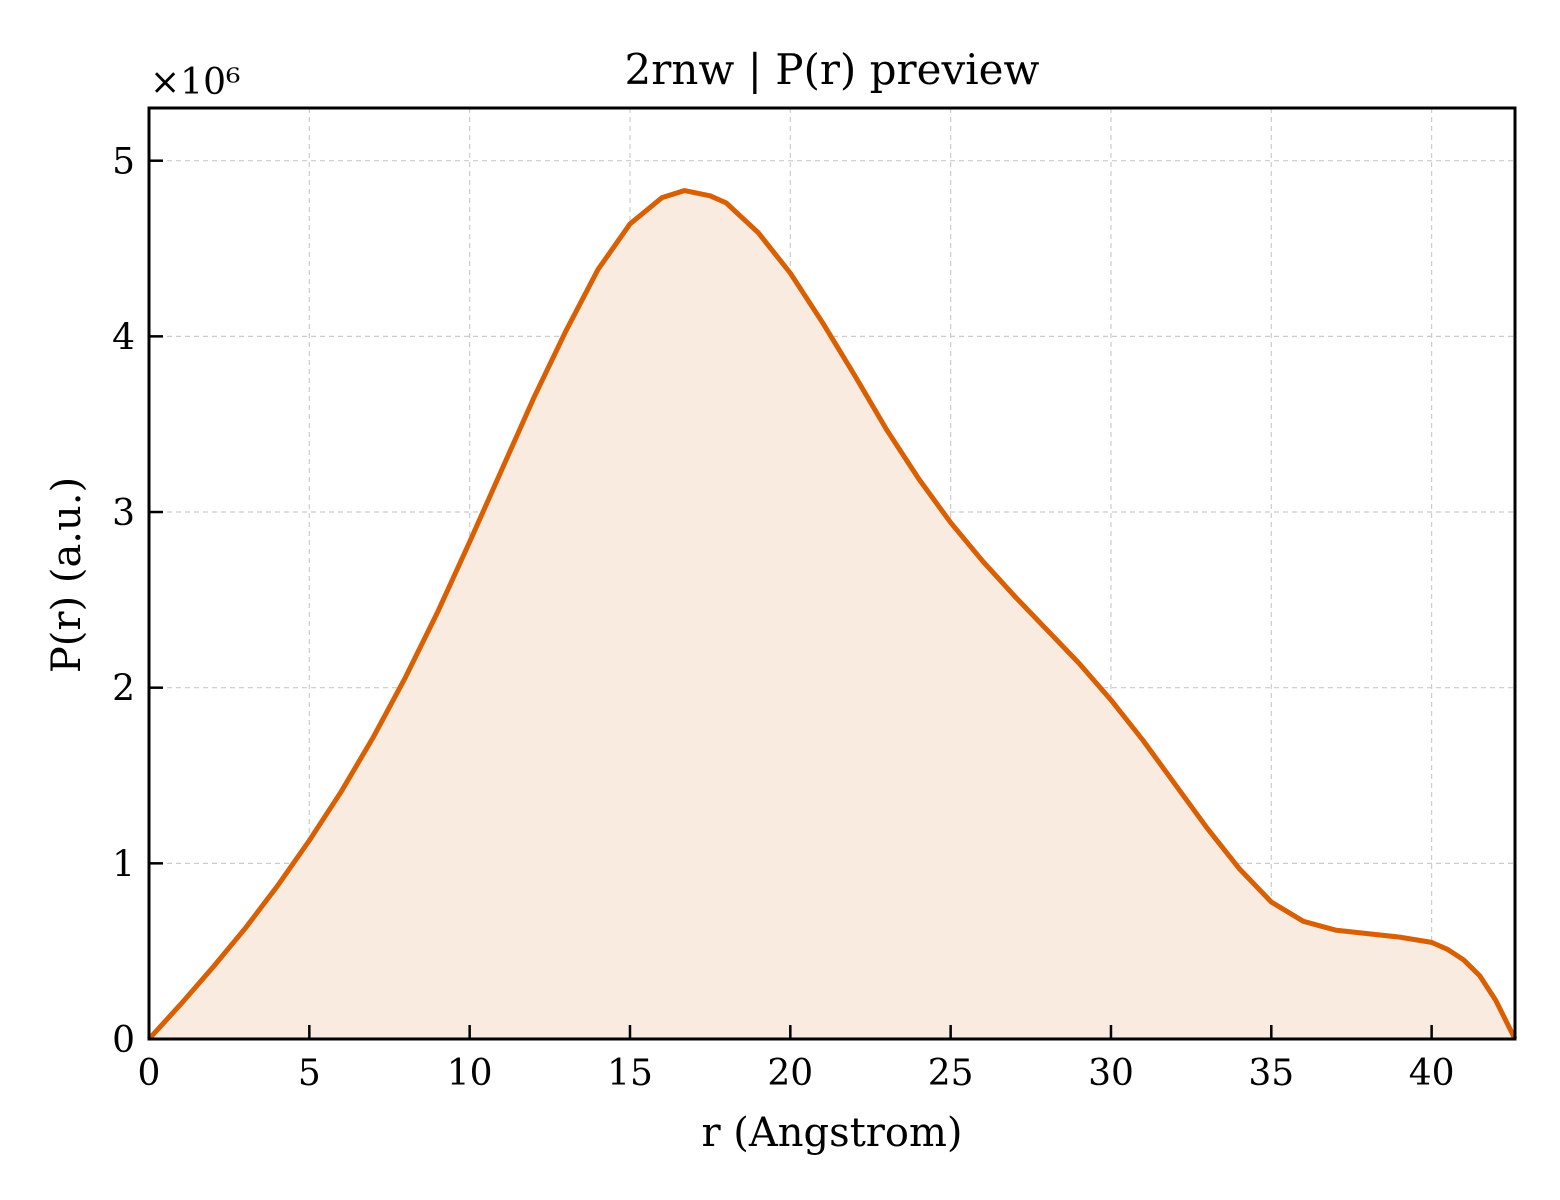 The image size is (1560, 1200). I want to click on x-axis-label: r (Angstrom), so click(831, 1133).